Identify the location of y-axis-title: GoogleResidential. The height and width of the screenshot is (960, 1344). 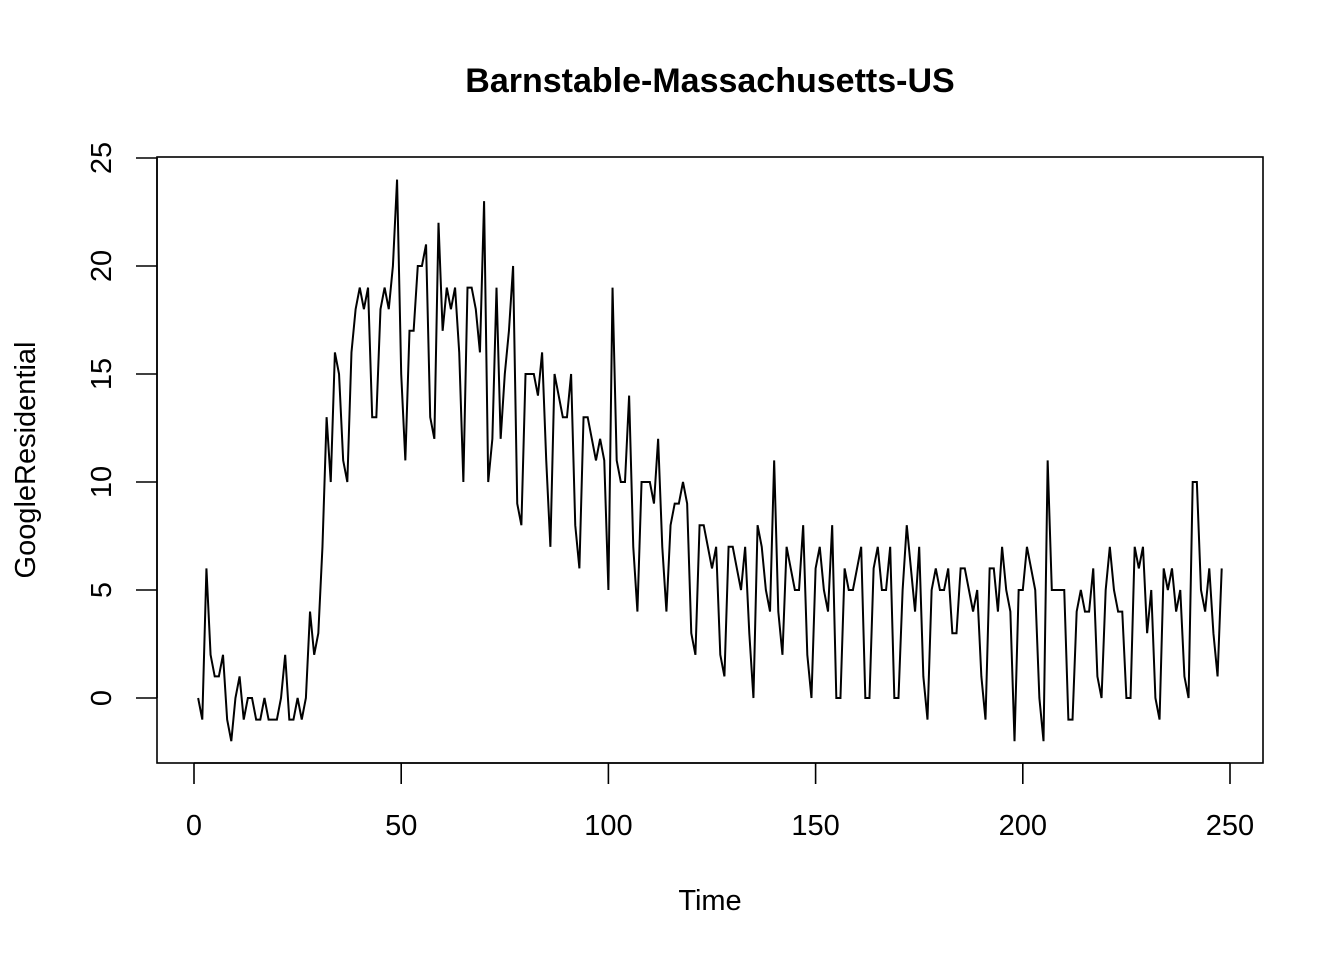
(26, 460).